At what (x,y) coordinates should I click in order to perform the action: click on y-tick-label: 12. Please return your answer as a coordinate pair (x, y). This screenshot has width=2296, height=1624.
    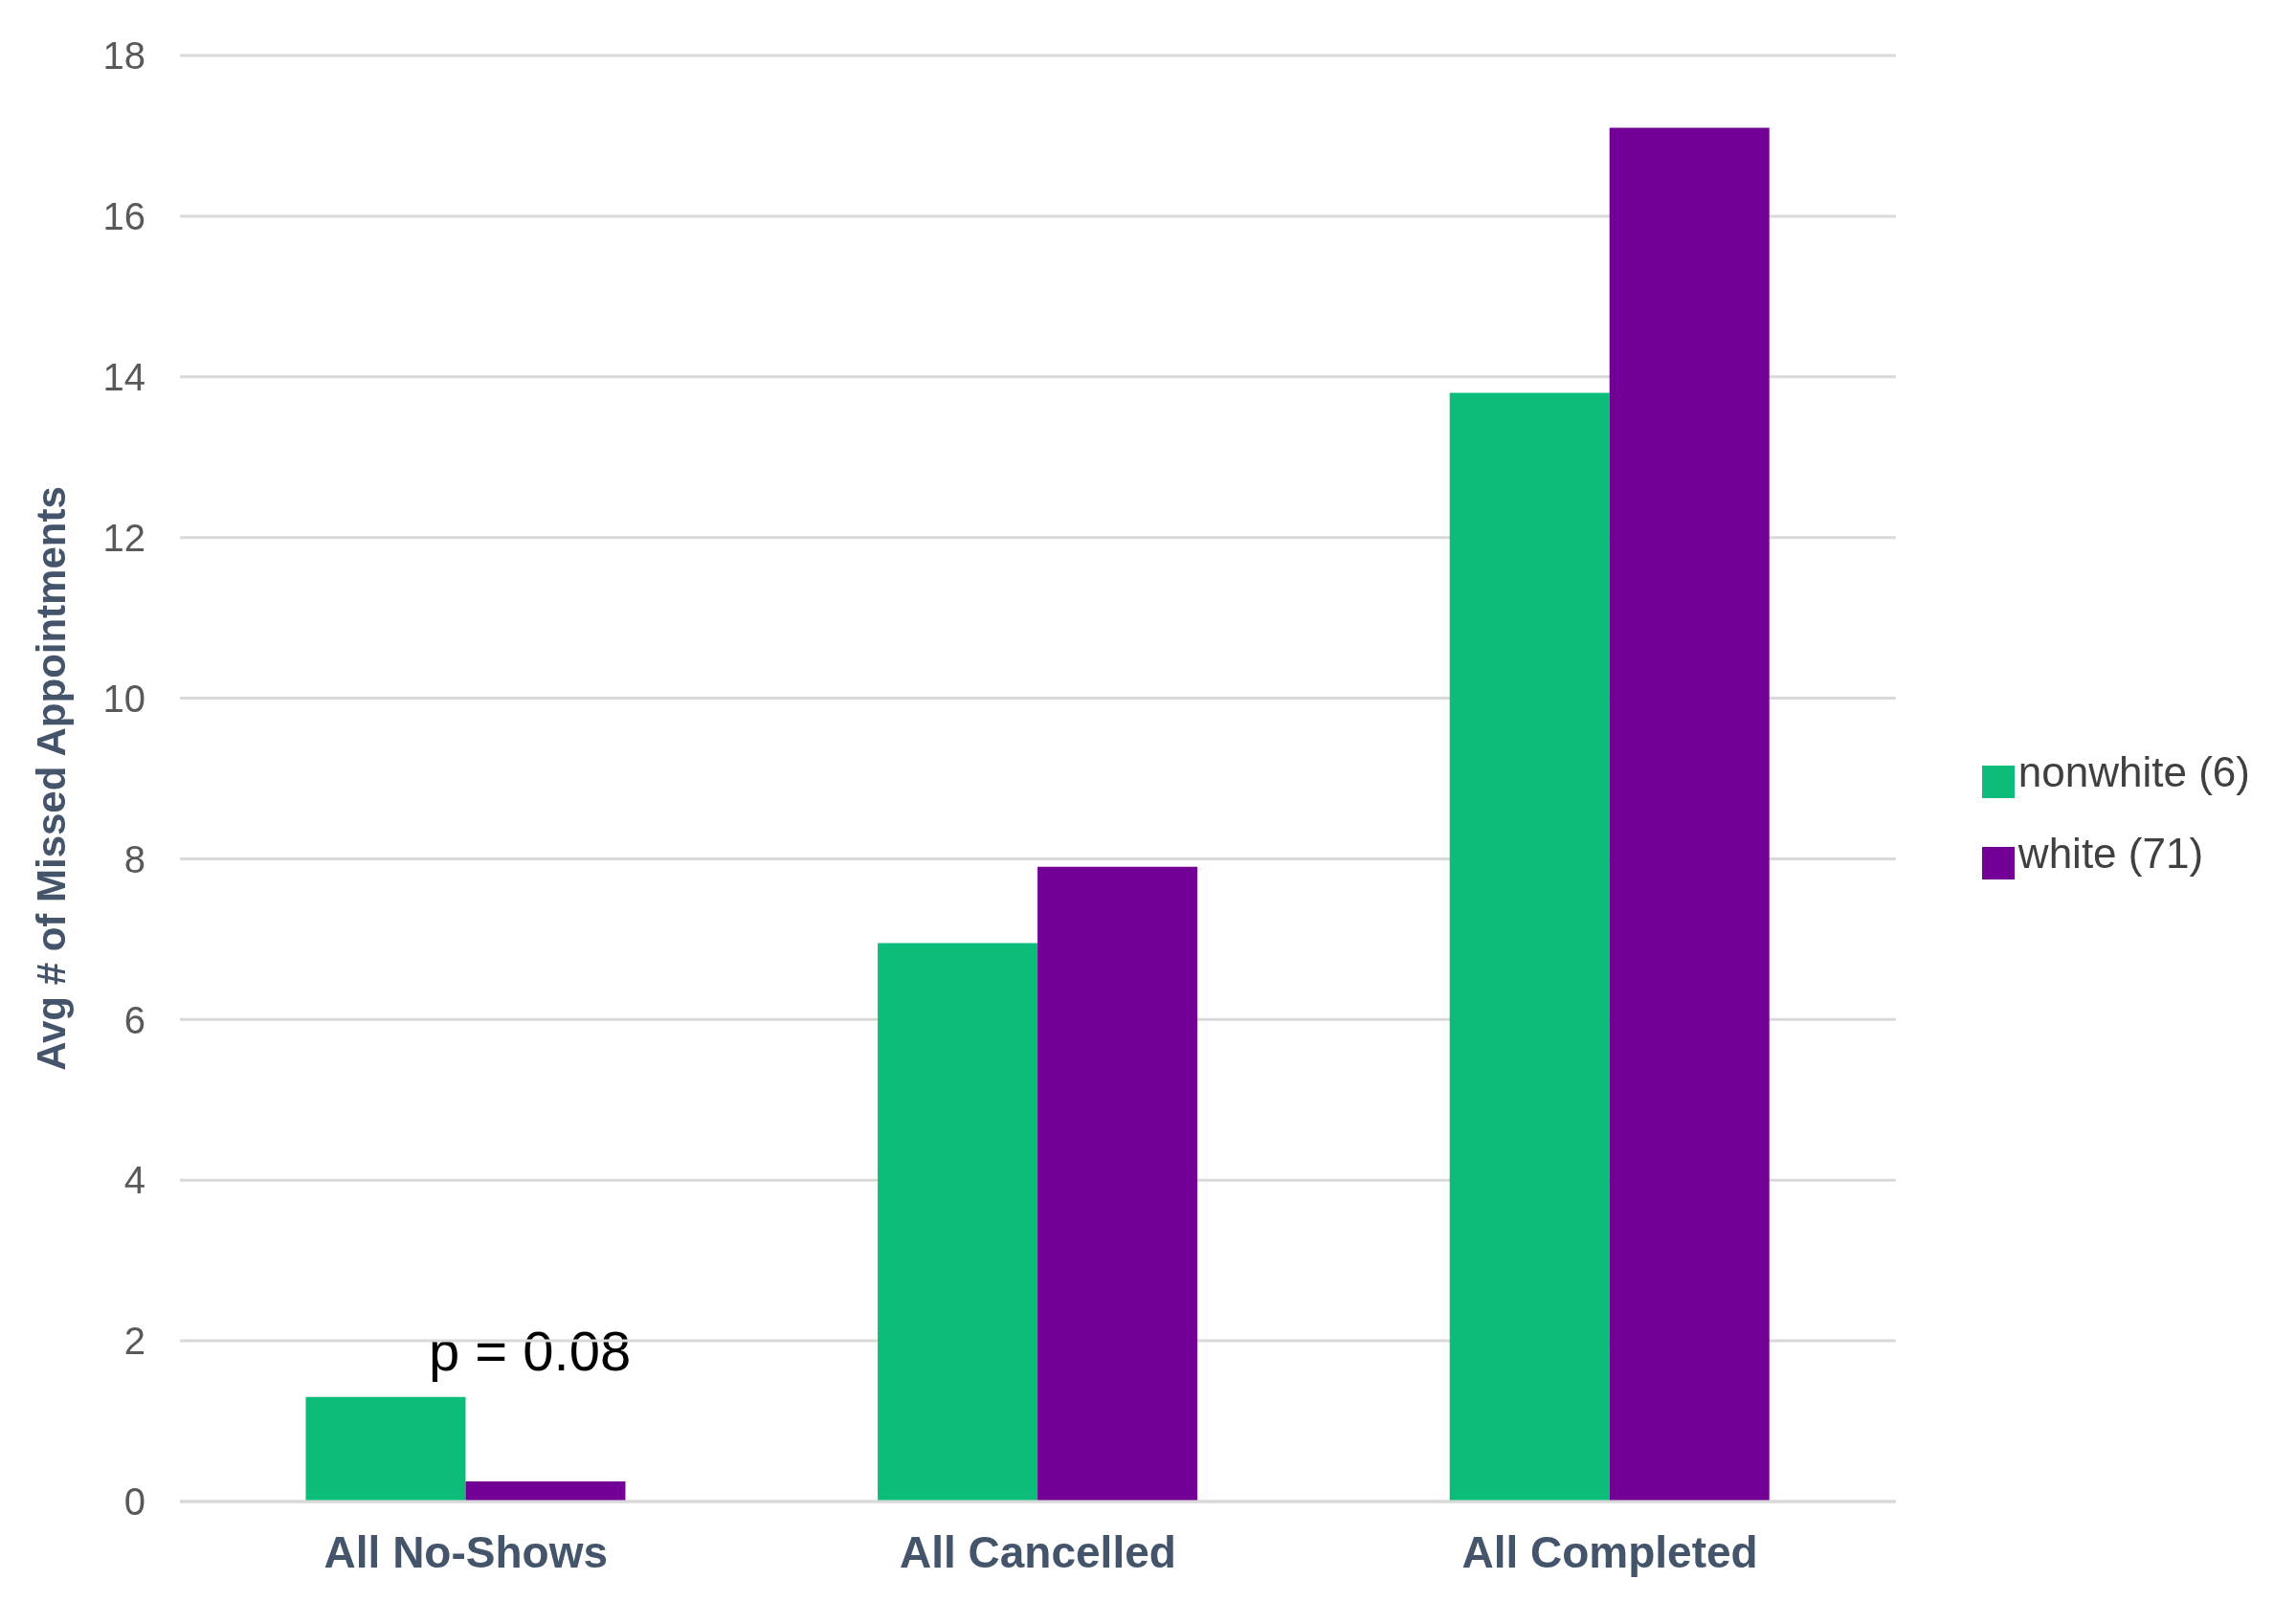
    Looking at the image, I should click on (123, 538).